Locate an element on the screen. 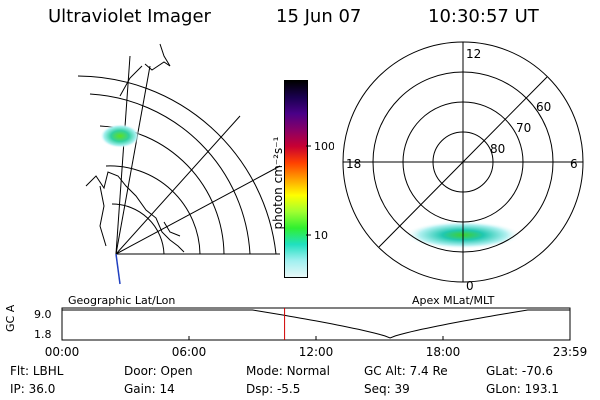 The width and height of the screenshot is (600, 400). status-value: LBHL is located at coordinates (48, 371).